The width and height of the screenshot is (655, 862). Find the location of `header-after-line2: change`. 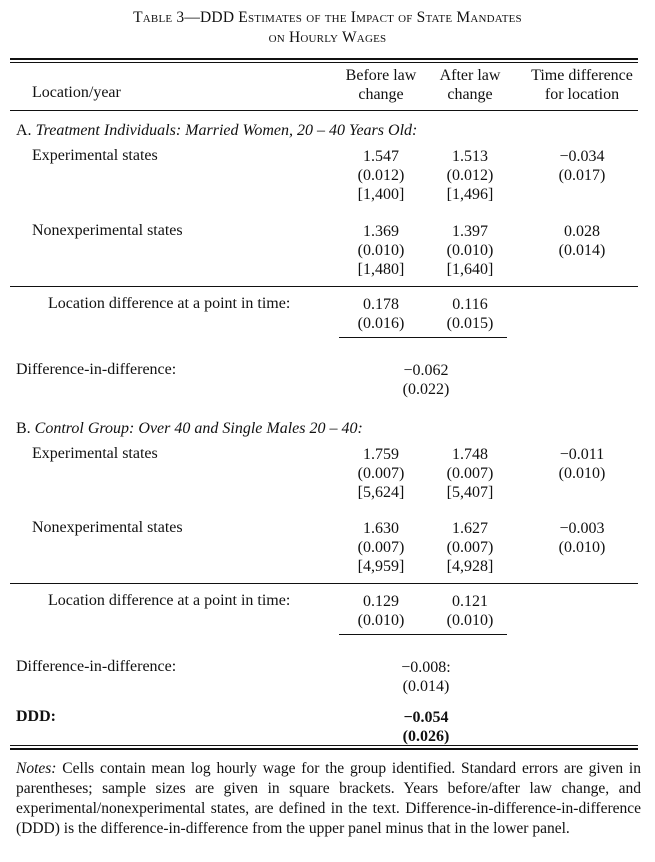

header-after-line2: change is located at coordinates (470, 94).